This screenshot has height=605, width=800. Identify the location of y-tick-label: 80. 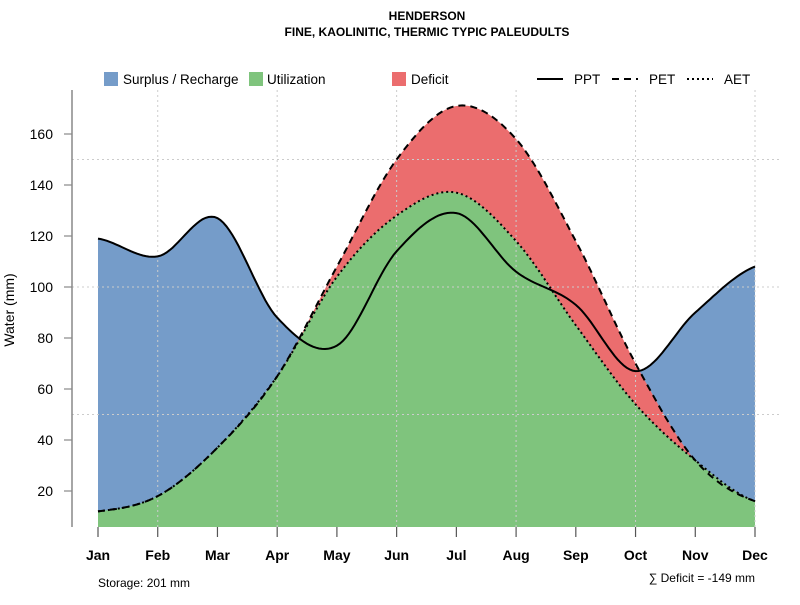
(45, 338).